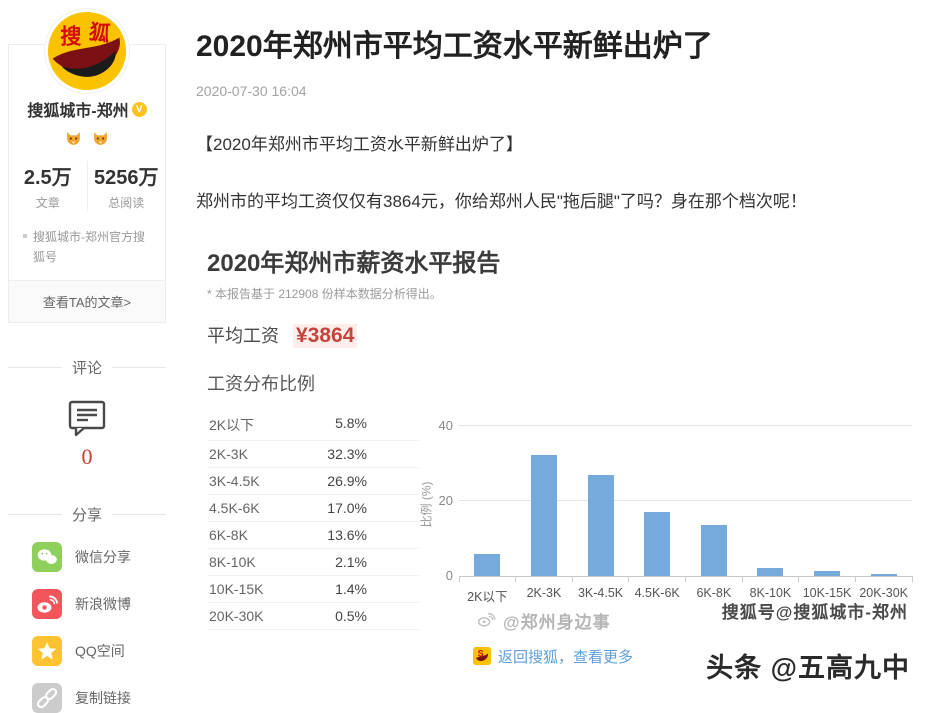 The image size is (927, 713). Describe the element at coordinates (313, 616) in the screenshot. I see `table-row: 20K-30K 0.5%` at that location.